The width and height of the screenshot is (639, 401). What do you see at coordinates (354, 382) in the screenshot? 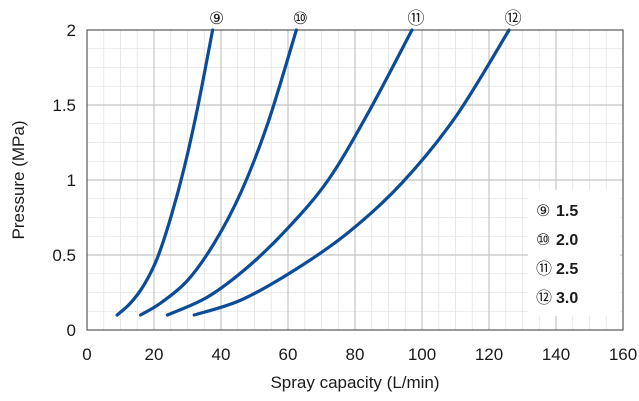
I see `x-axis-title: Spray capacity (L/min)` at bounding box center [354, 382].